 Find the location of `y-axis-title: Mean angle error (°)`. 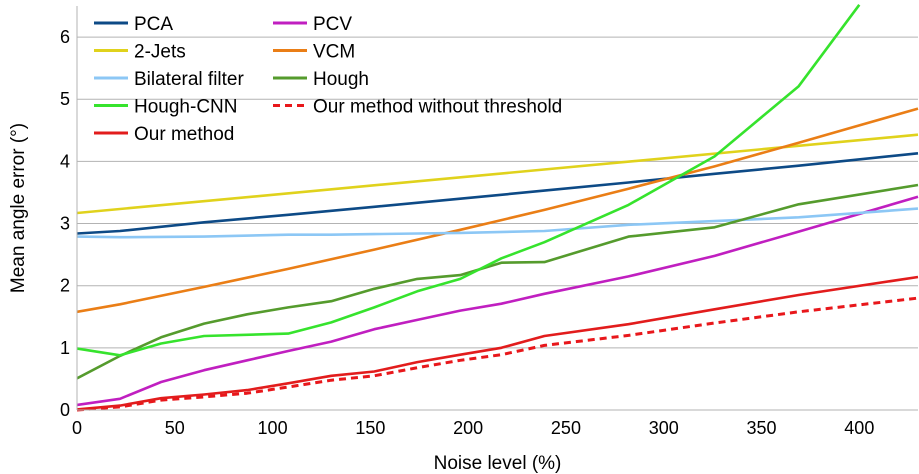

y-axis-title: Mean angle error (°) is located at coordinates (18, 208).